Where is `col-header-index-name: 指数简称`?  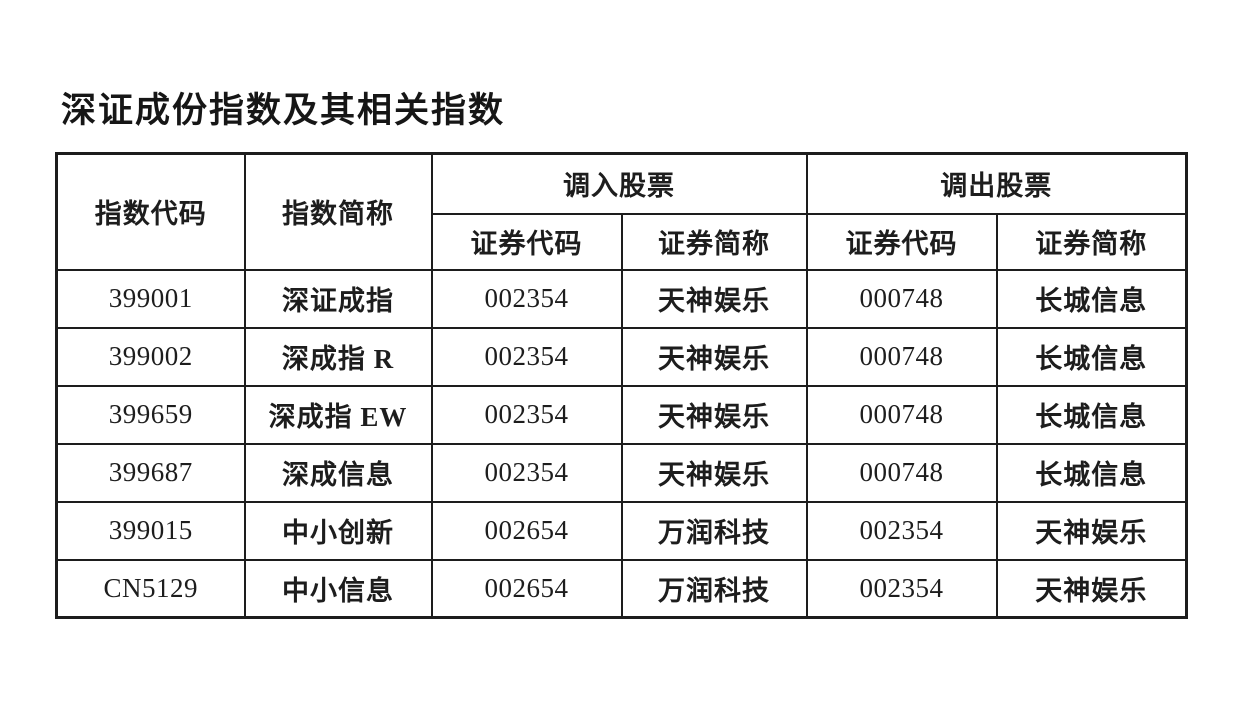
col-header-index-name: 指数简称 is located at coordinates (338, 211).